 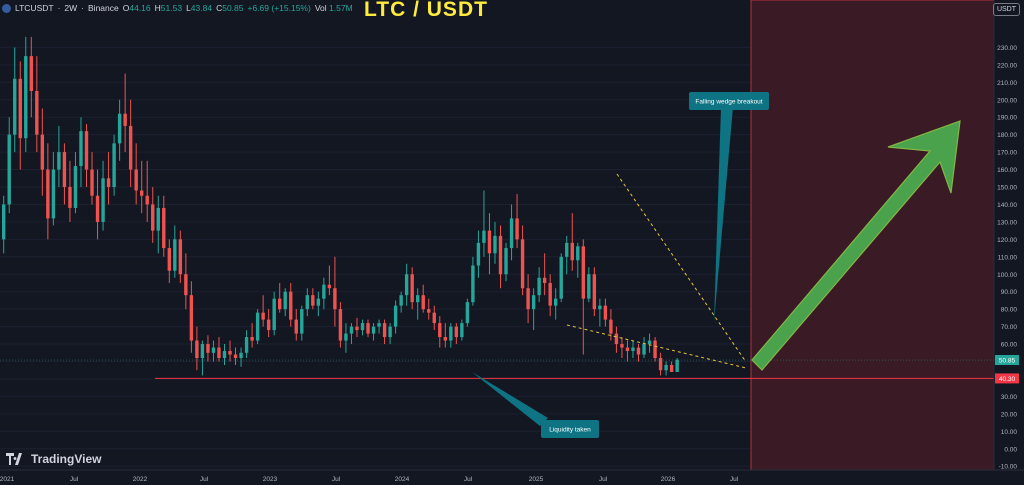 What do you see at coordinates (1006, 9) in the screenshot?
I see `currency-button: USDT` at bounding box center [1006, 9].